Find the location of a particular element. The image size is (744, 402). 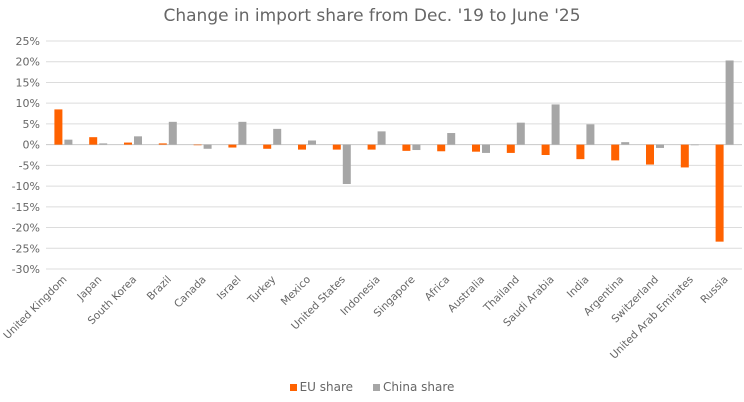

legend-item: EU share is located at coordinates (321, 387).